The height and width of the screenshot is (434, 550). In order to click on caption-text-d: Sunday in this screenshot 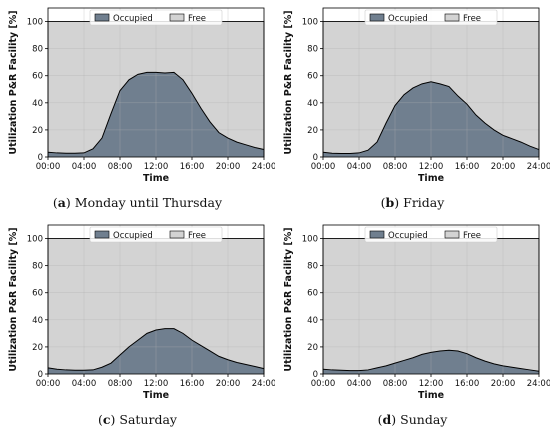, I will do `click(424, 419)`.